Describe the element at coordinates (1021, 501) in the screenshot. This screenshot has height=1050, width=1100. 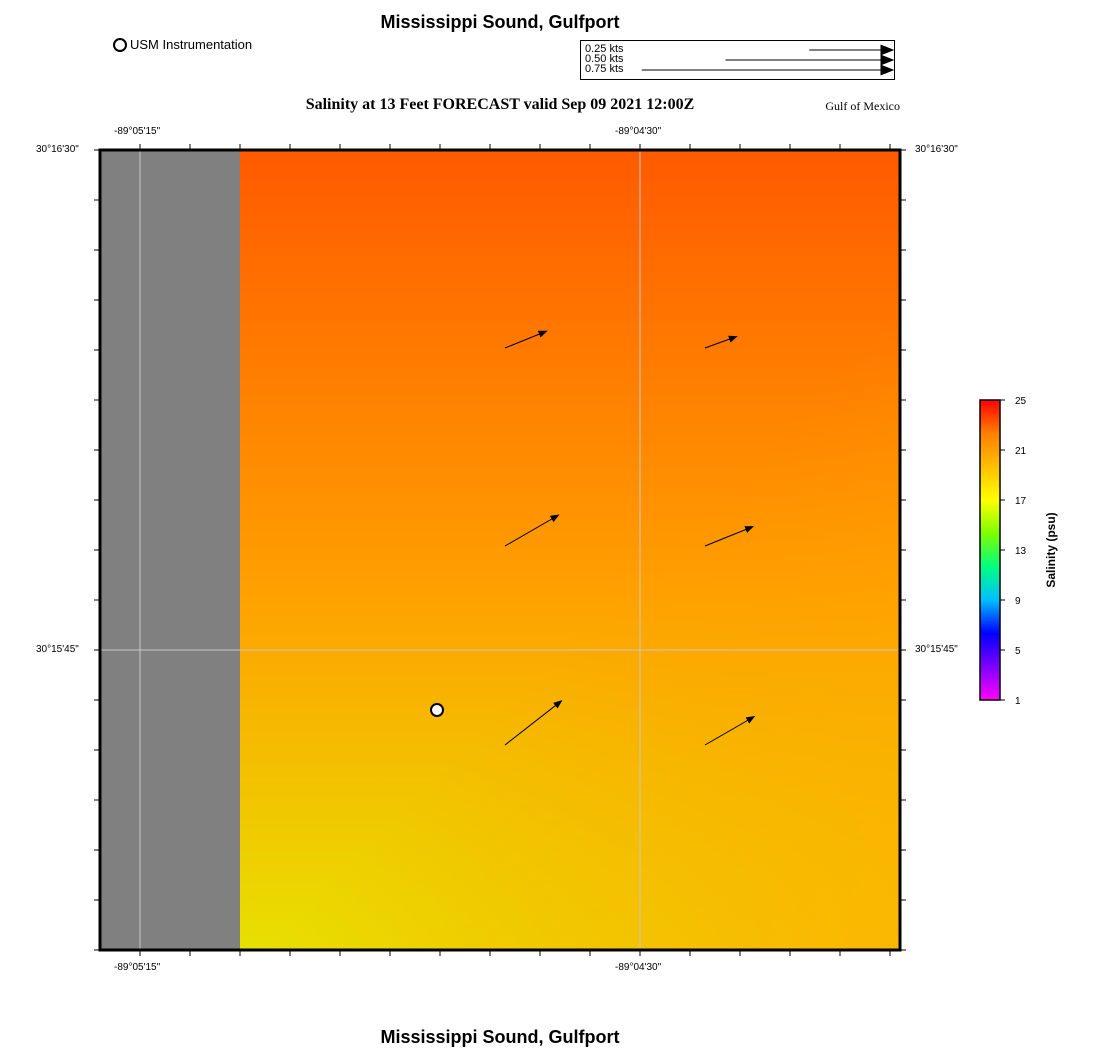
I see `colorbar-tick-label: 17` at that location.